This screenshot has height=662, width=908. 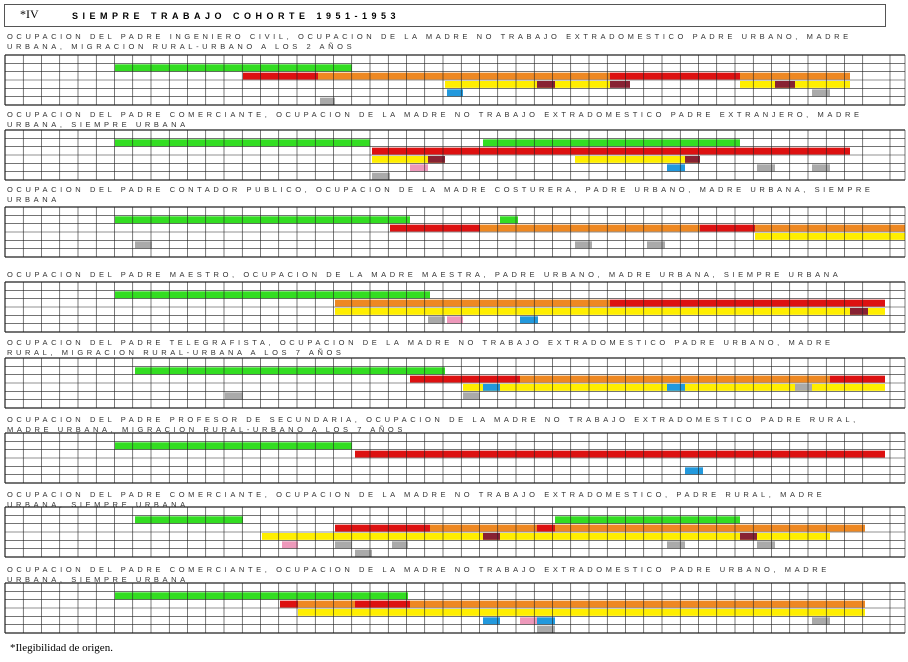 I want to click on header-title: SIEMPRE TRABAJO COHORTE 1951-1953, so click(x=236, y=16).